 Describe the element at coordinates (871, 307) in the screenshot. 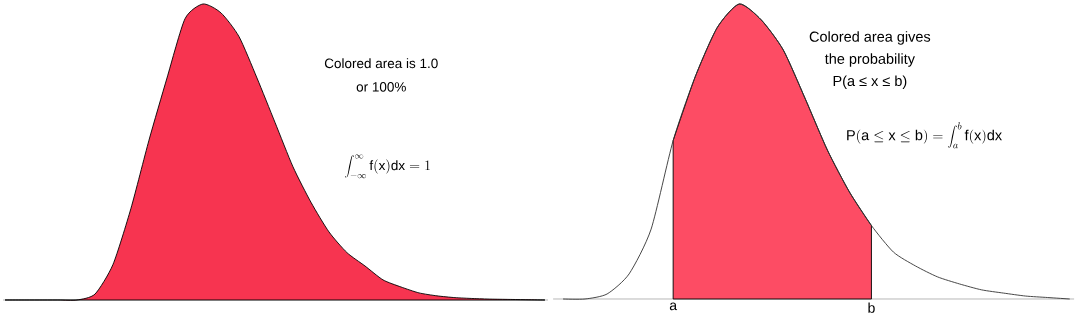

I see `x-tick-label: b` at that location.